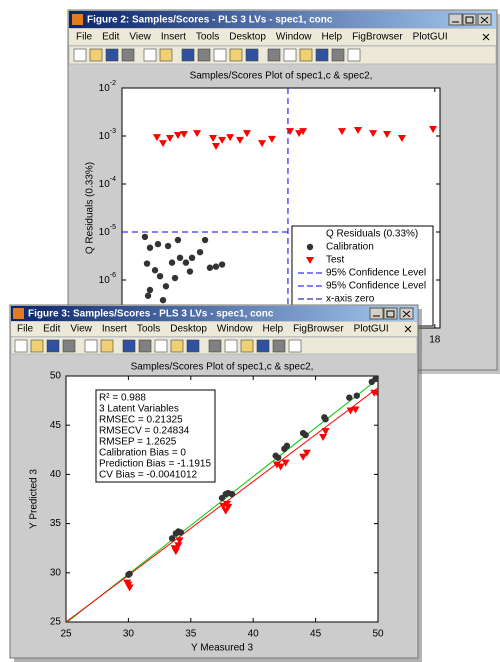  I want to click on tick-exponent: -2, so click(113, 83).